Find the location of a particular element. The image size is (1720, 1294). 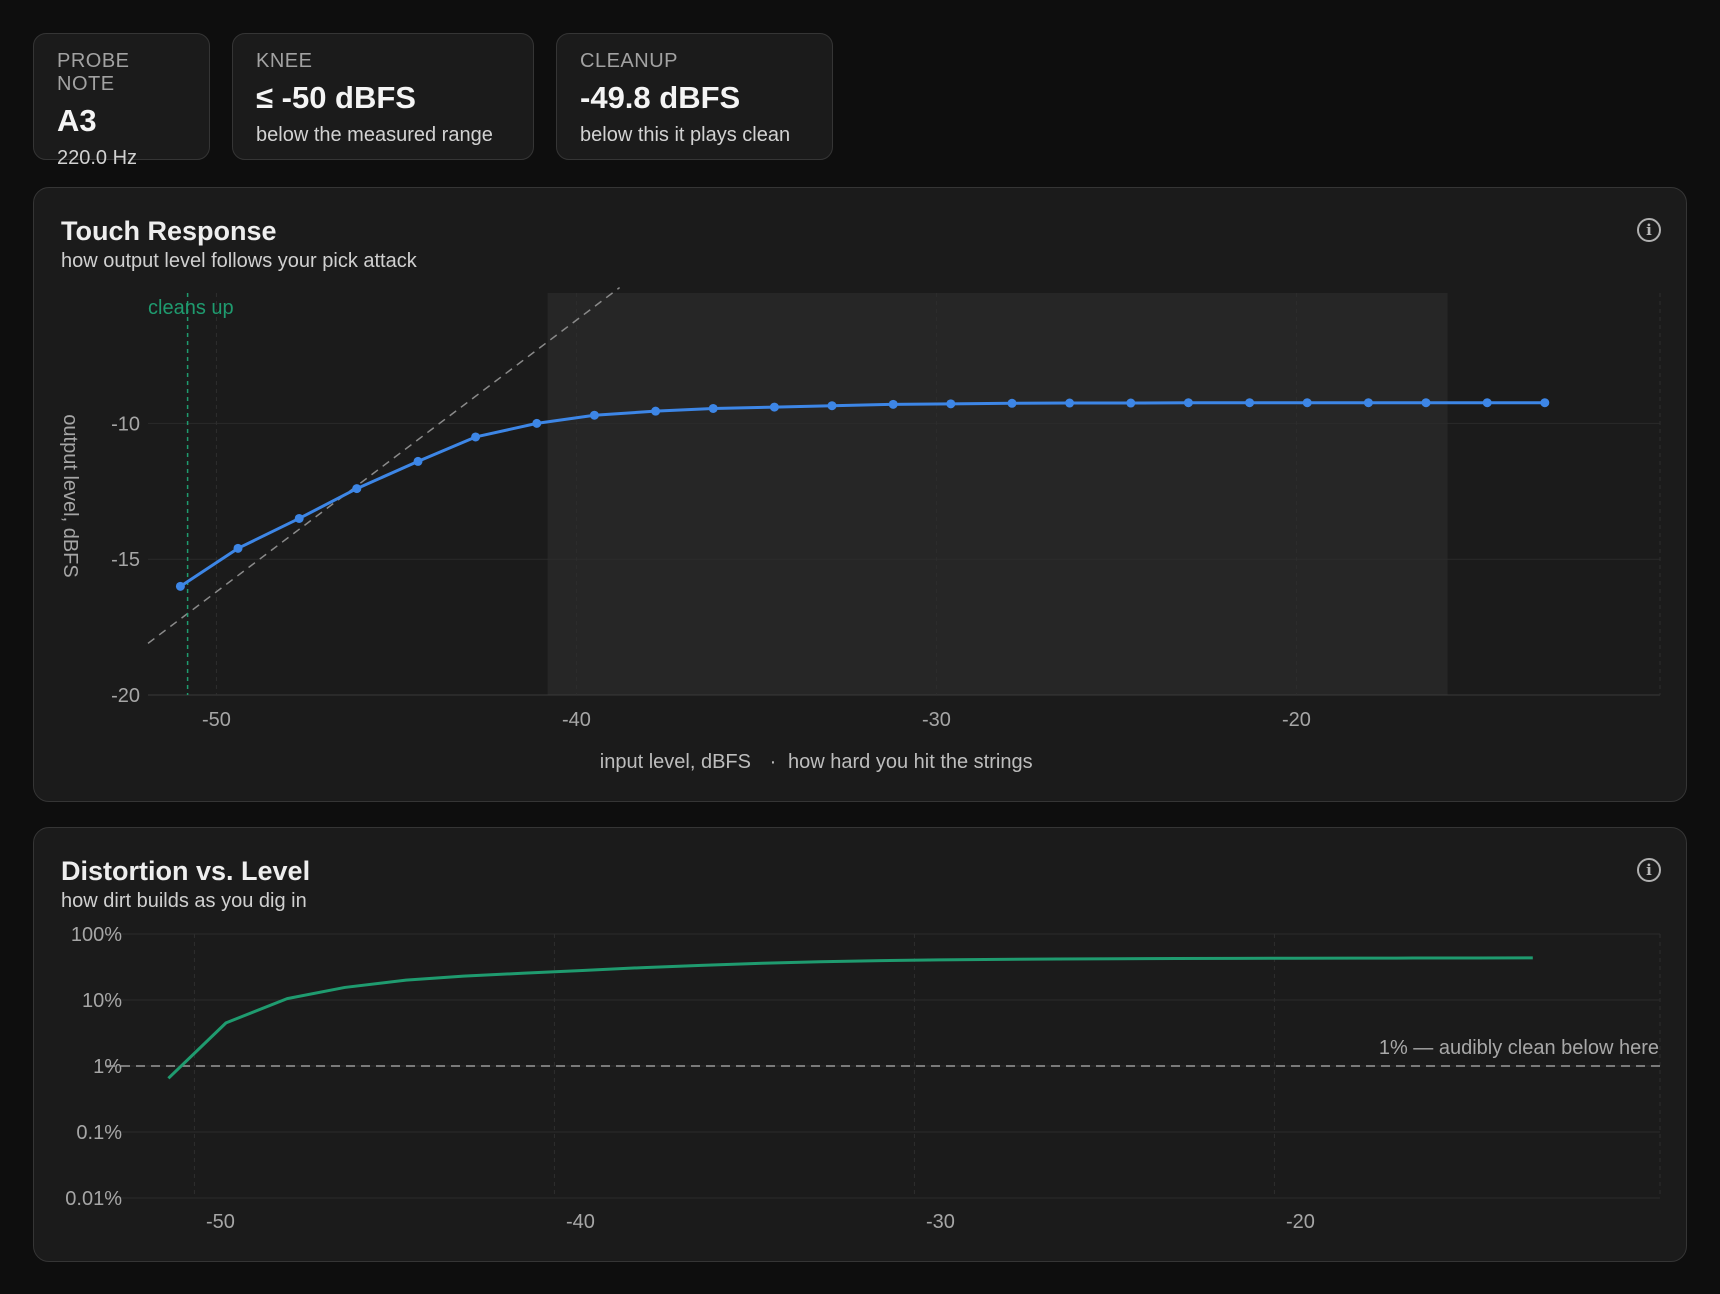

distortion-line is located at coordinates (850, 1018).